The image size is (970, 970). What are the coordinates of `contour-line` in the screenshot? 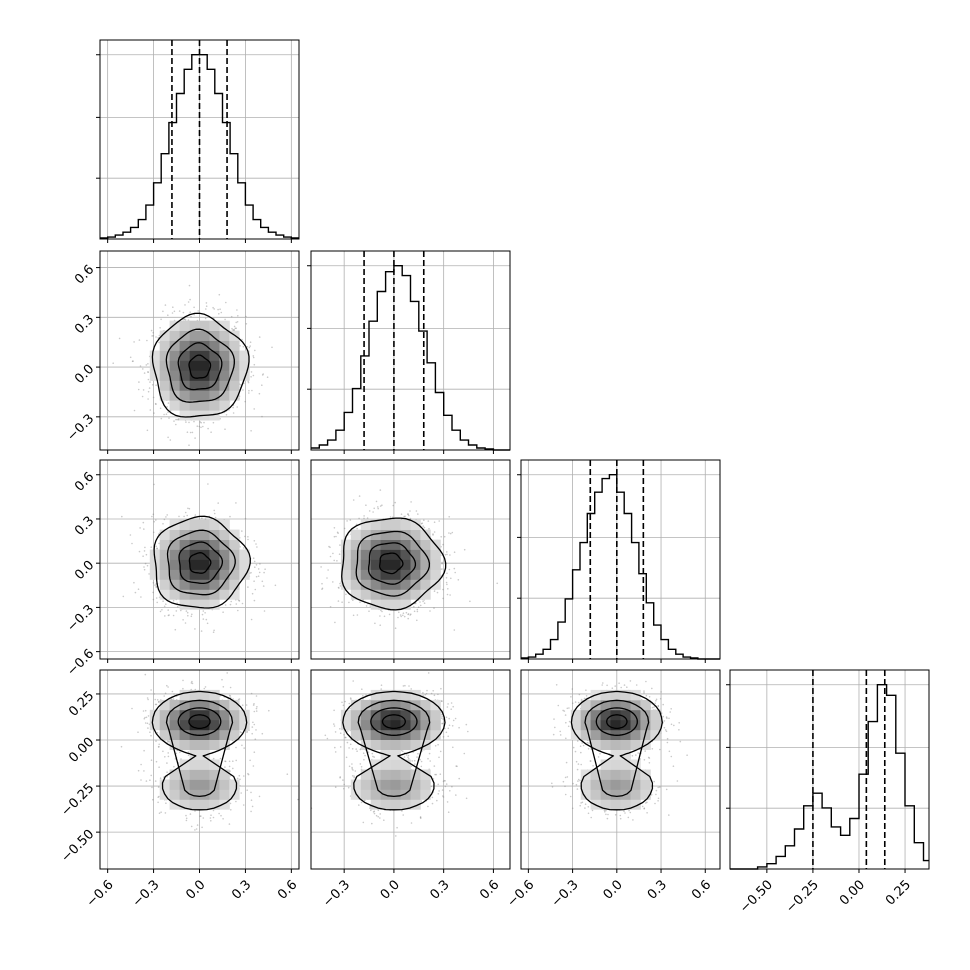 It's located at (200, 365).